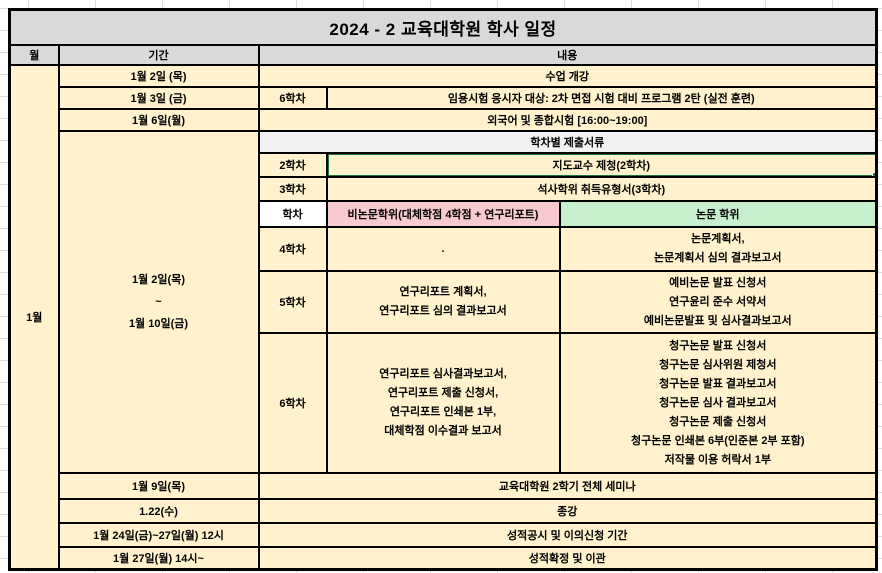  Describe the element at coordinates (158, 511) in the screenshot. I see `period-cell: 1.22(수)` at that location.